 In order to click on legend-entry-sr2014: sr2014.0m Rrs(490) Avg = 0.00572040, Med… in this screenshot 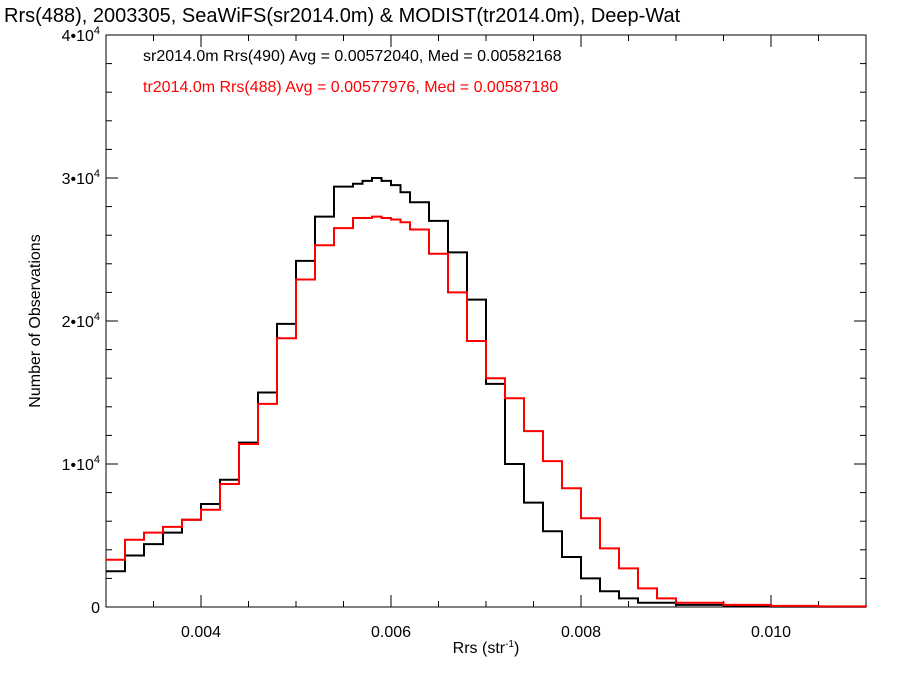, I will do `click(352, 56)`.